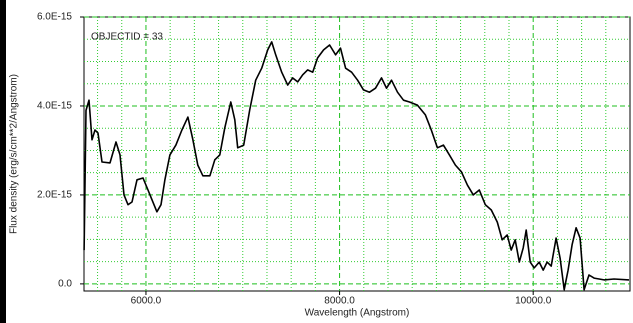 The width and height of the screenshot is (633, 323). I want to click on frame-edge, so click(3, 161).